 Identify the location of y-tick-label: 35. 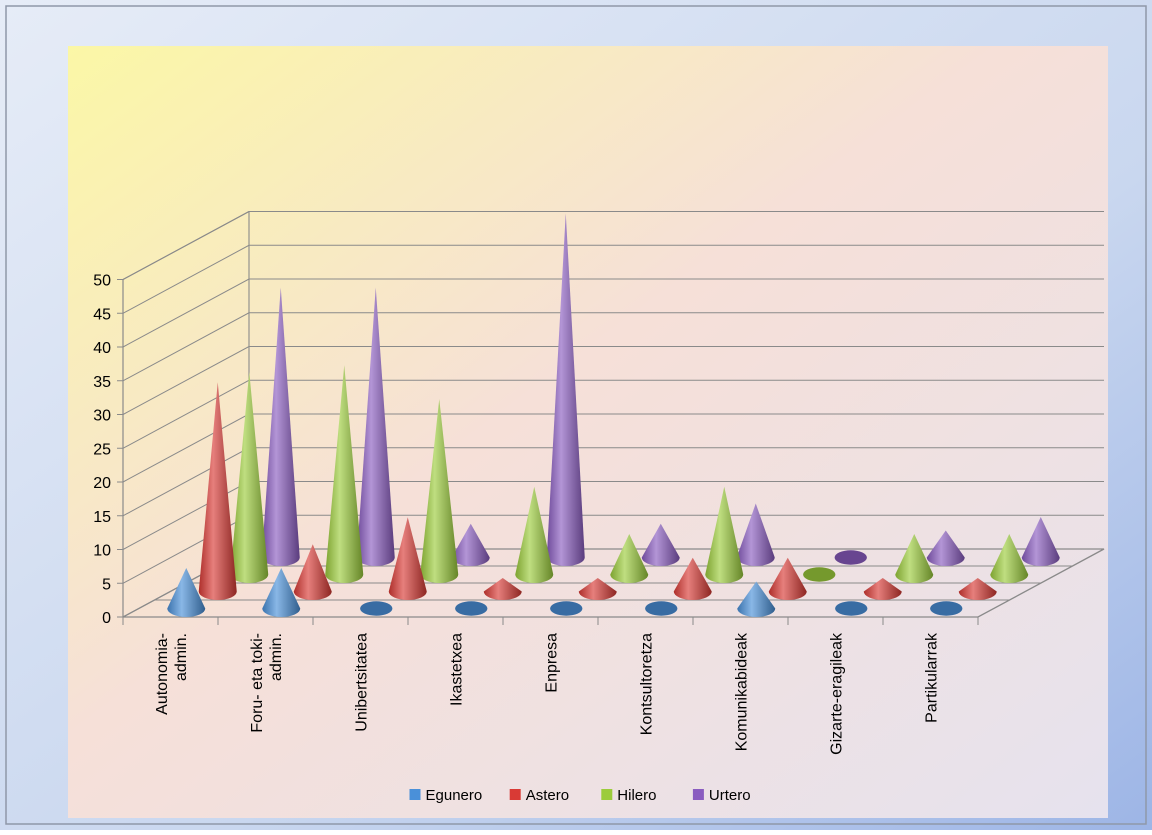
(102, 382).